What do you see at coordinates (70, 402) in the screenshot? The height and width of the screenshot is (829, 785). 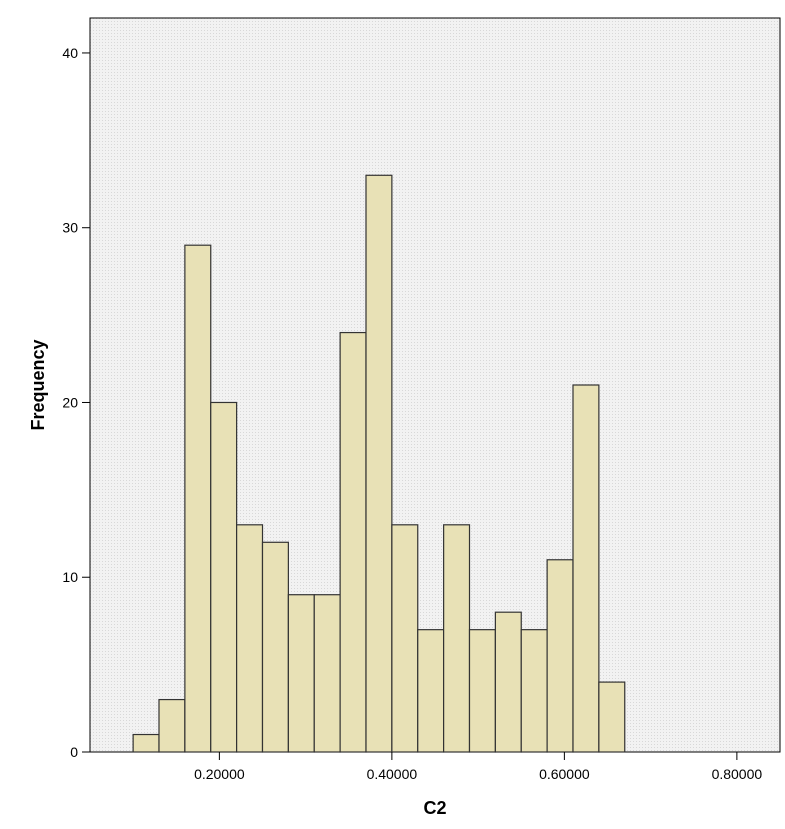 I see `y-tick-label: 20` at bounding box center [70, 402].